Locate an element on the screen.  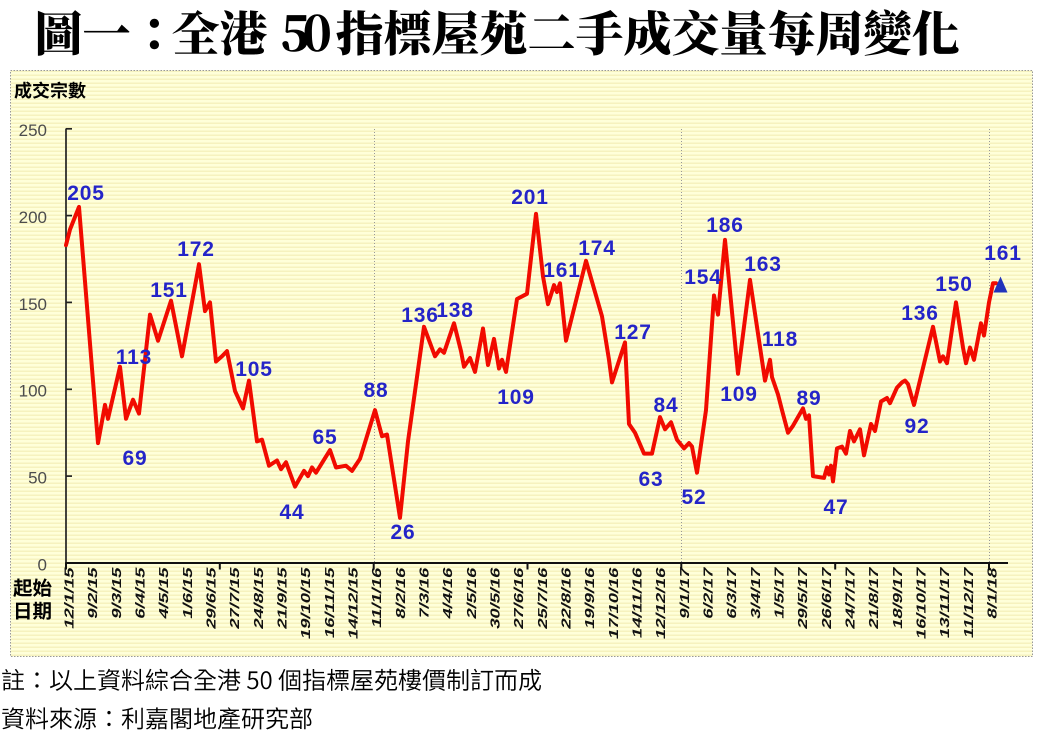
svg-text: 1/6/15 is located at coordinates (187, 592).